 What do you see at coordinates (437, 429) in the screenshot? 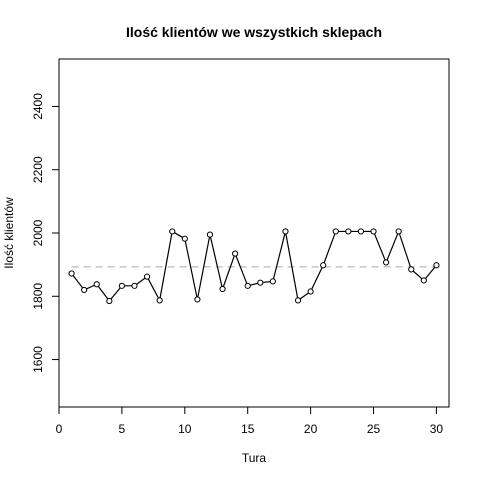
I see `x-tick-label: 30` at bounding box center [437, 429].